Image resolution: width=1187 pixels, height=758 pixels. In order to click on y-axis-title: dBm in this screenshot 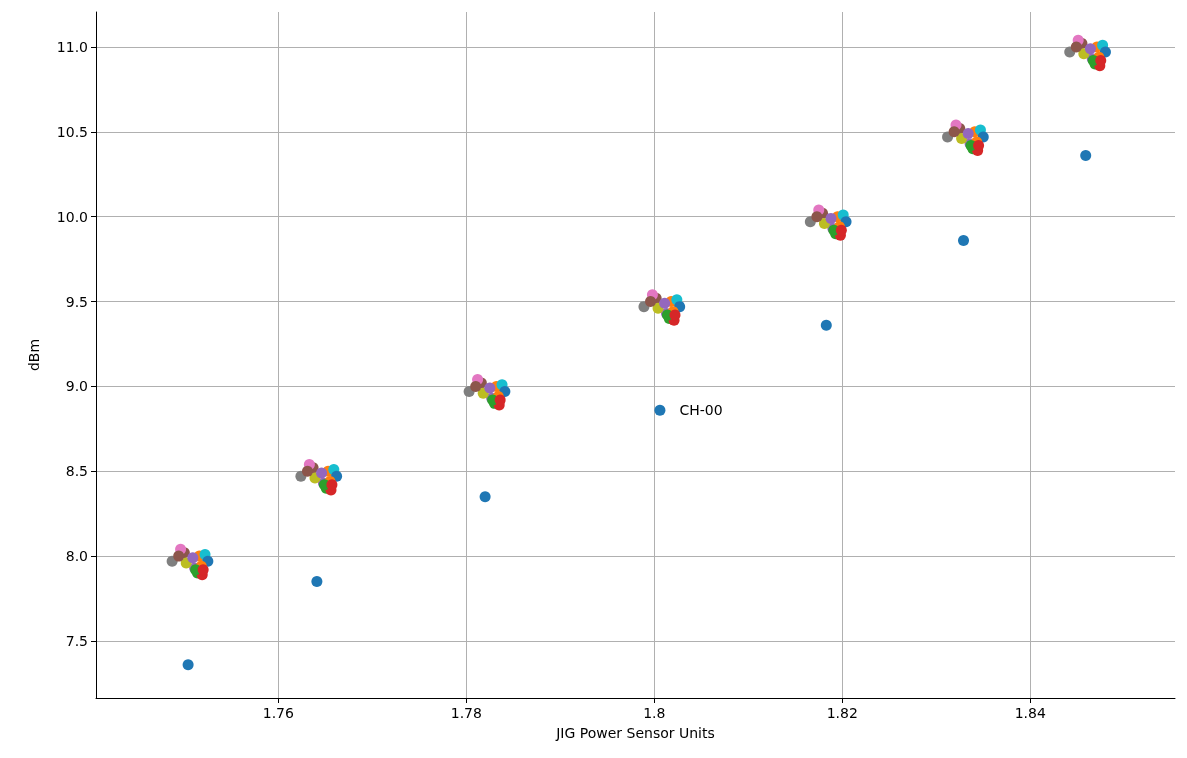, I will do `click(34, 355)`.